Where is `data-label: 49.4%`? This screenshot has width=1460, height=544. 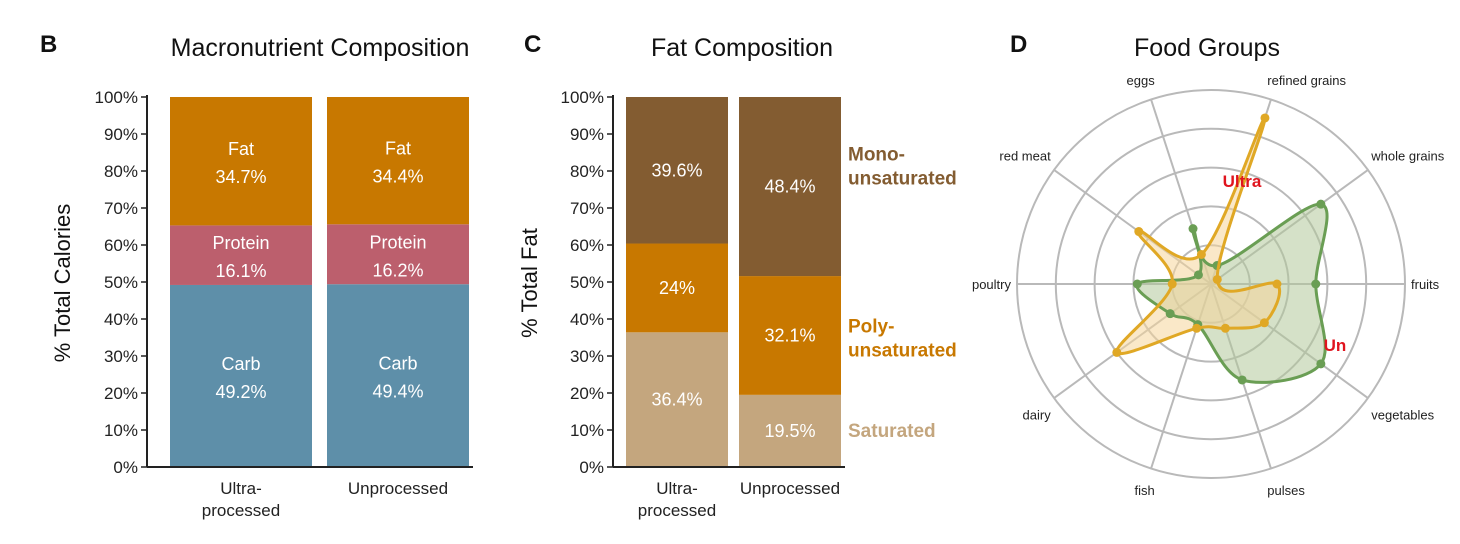
data-label: 49.4% is located at coordinates (397, 392).